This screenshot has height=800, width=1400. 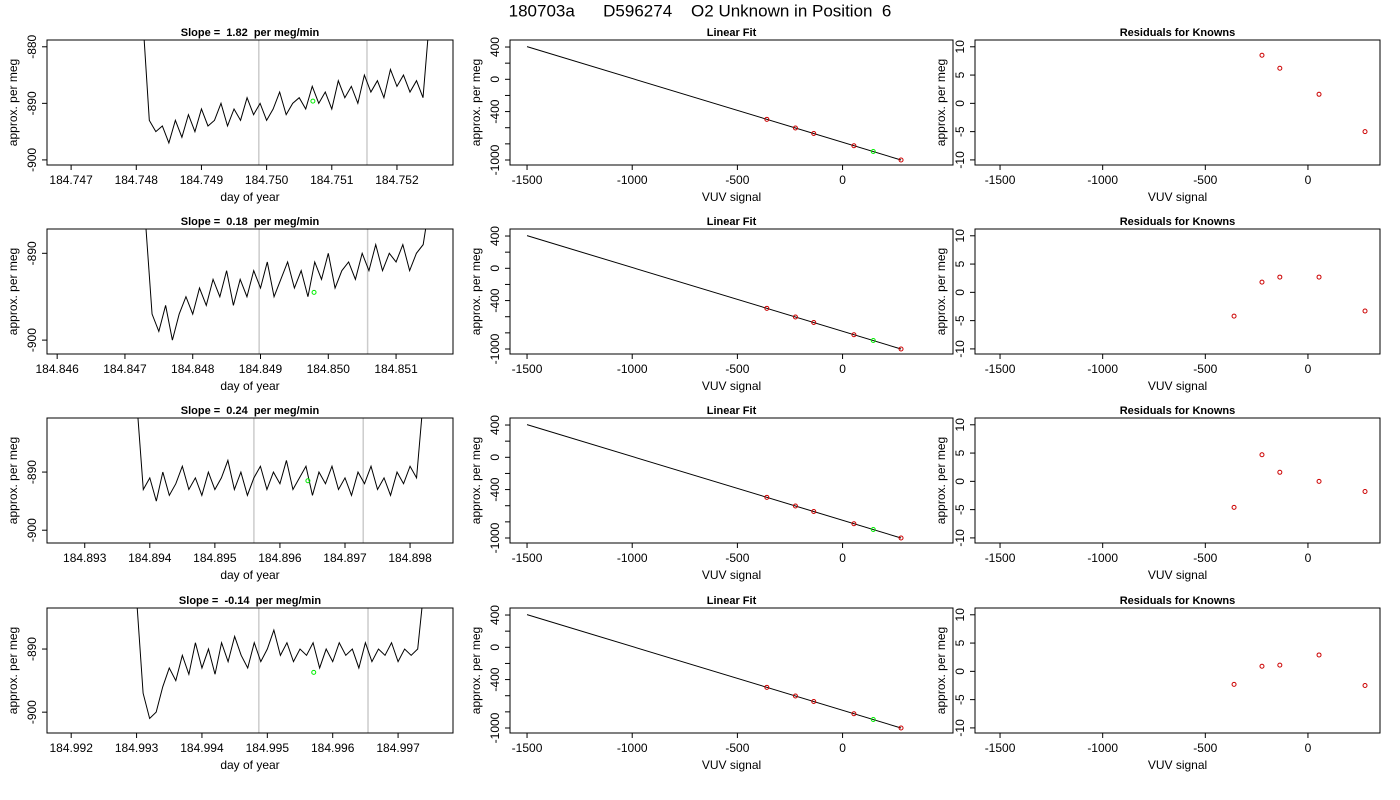 What do you see at coordinates (57, 369) in the screenshot?
I see `x-tick-label: 184.846` at bounding box center [57, 369].